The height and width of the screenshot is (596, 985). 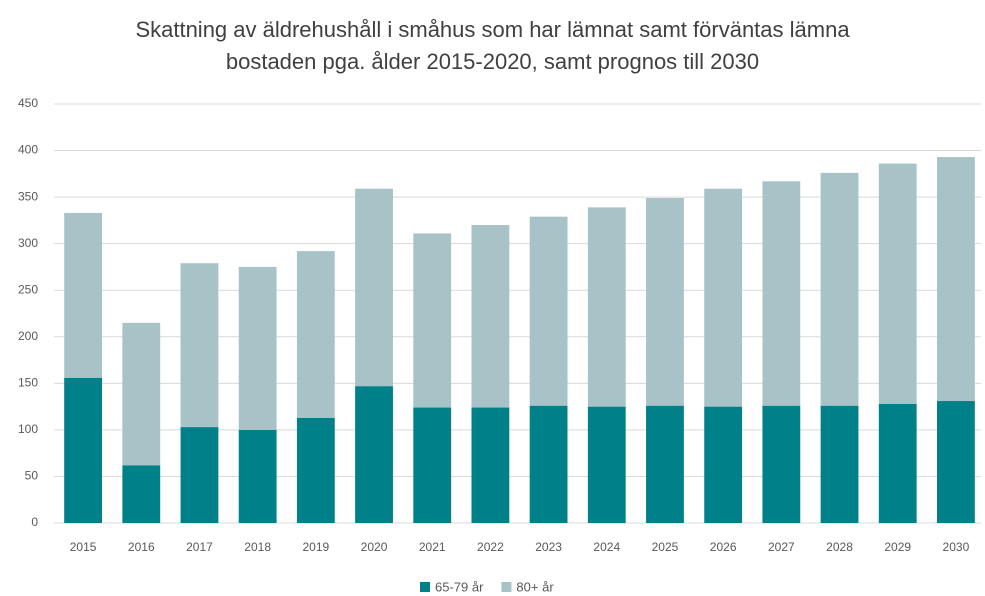 What do you see at coordinates (83, 547) in the screenshot?
I see `x-tick-label: 2015` at bounding box center [83, 547].